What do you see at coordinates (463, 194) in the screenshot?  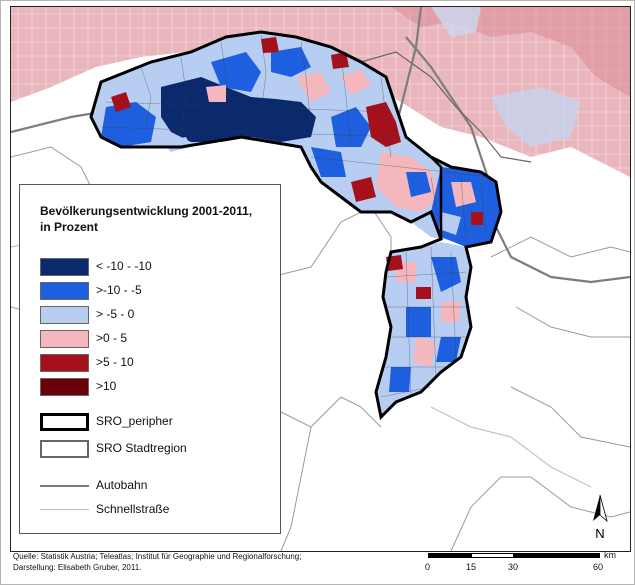 I see `east-pink` at bounding box center [463, 194].